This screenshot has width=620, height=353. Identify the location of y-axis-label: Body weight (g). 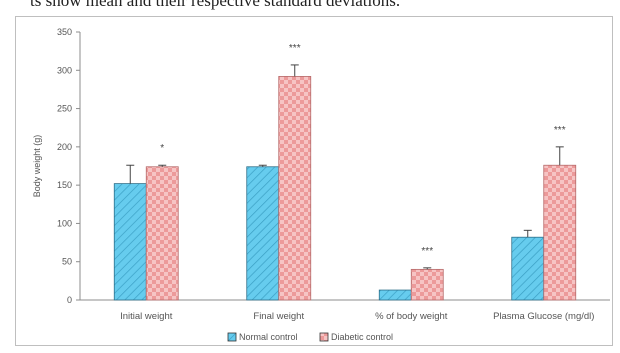
(37, 166).